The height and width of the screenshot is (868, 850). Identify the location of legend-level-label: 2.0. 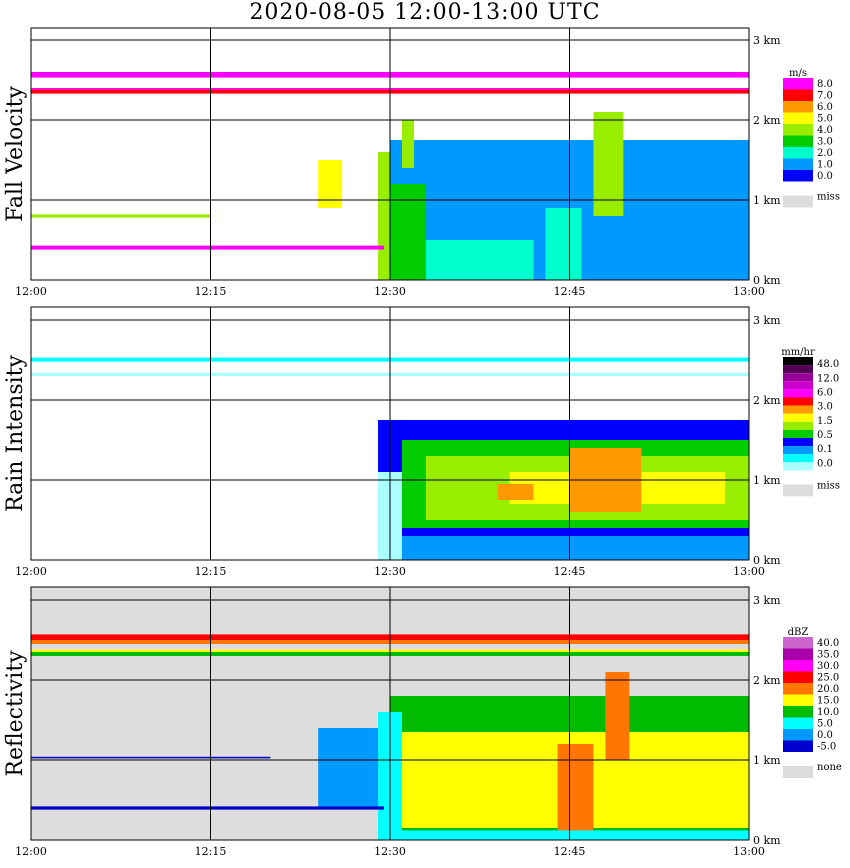
(825, 153).